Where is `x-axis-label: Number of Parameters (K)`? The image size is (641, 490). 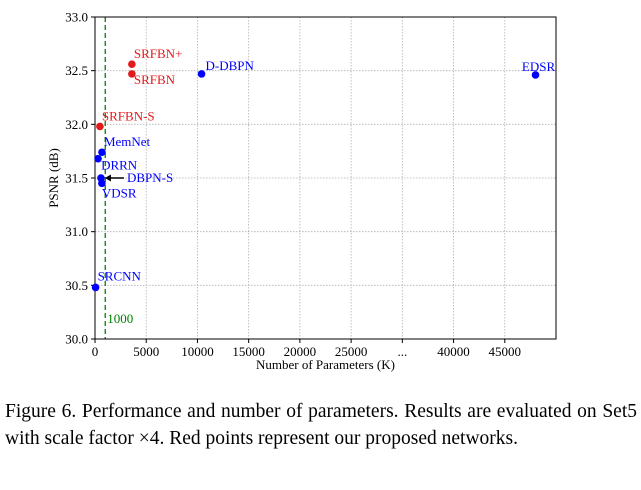
x-axis-label: Number of Parameters (K) is located at coordinates (325, 364).